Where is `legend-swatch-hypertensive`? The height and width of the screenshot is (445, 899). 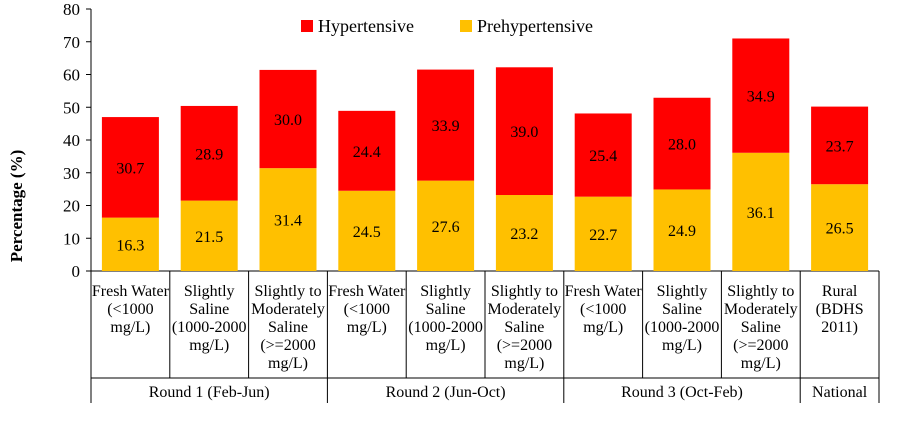 legend-swatch-hypertensive is located at coordinates (307, 26).